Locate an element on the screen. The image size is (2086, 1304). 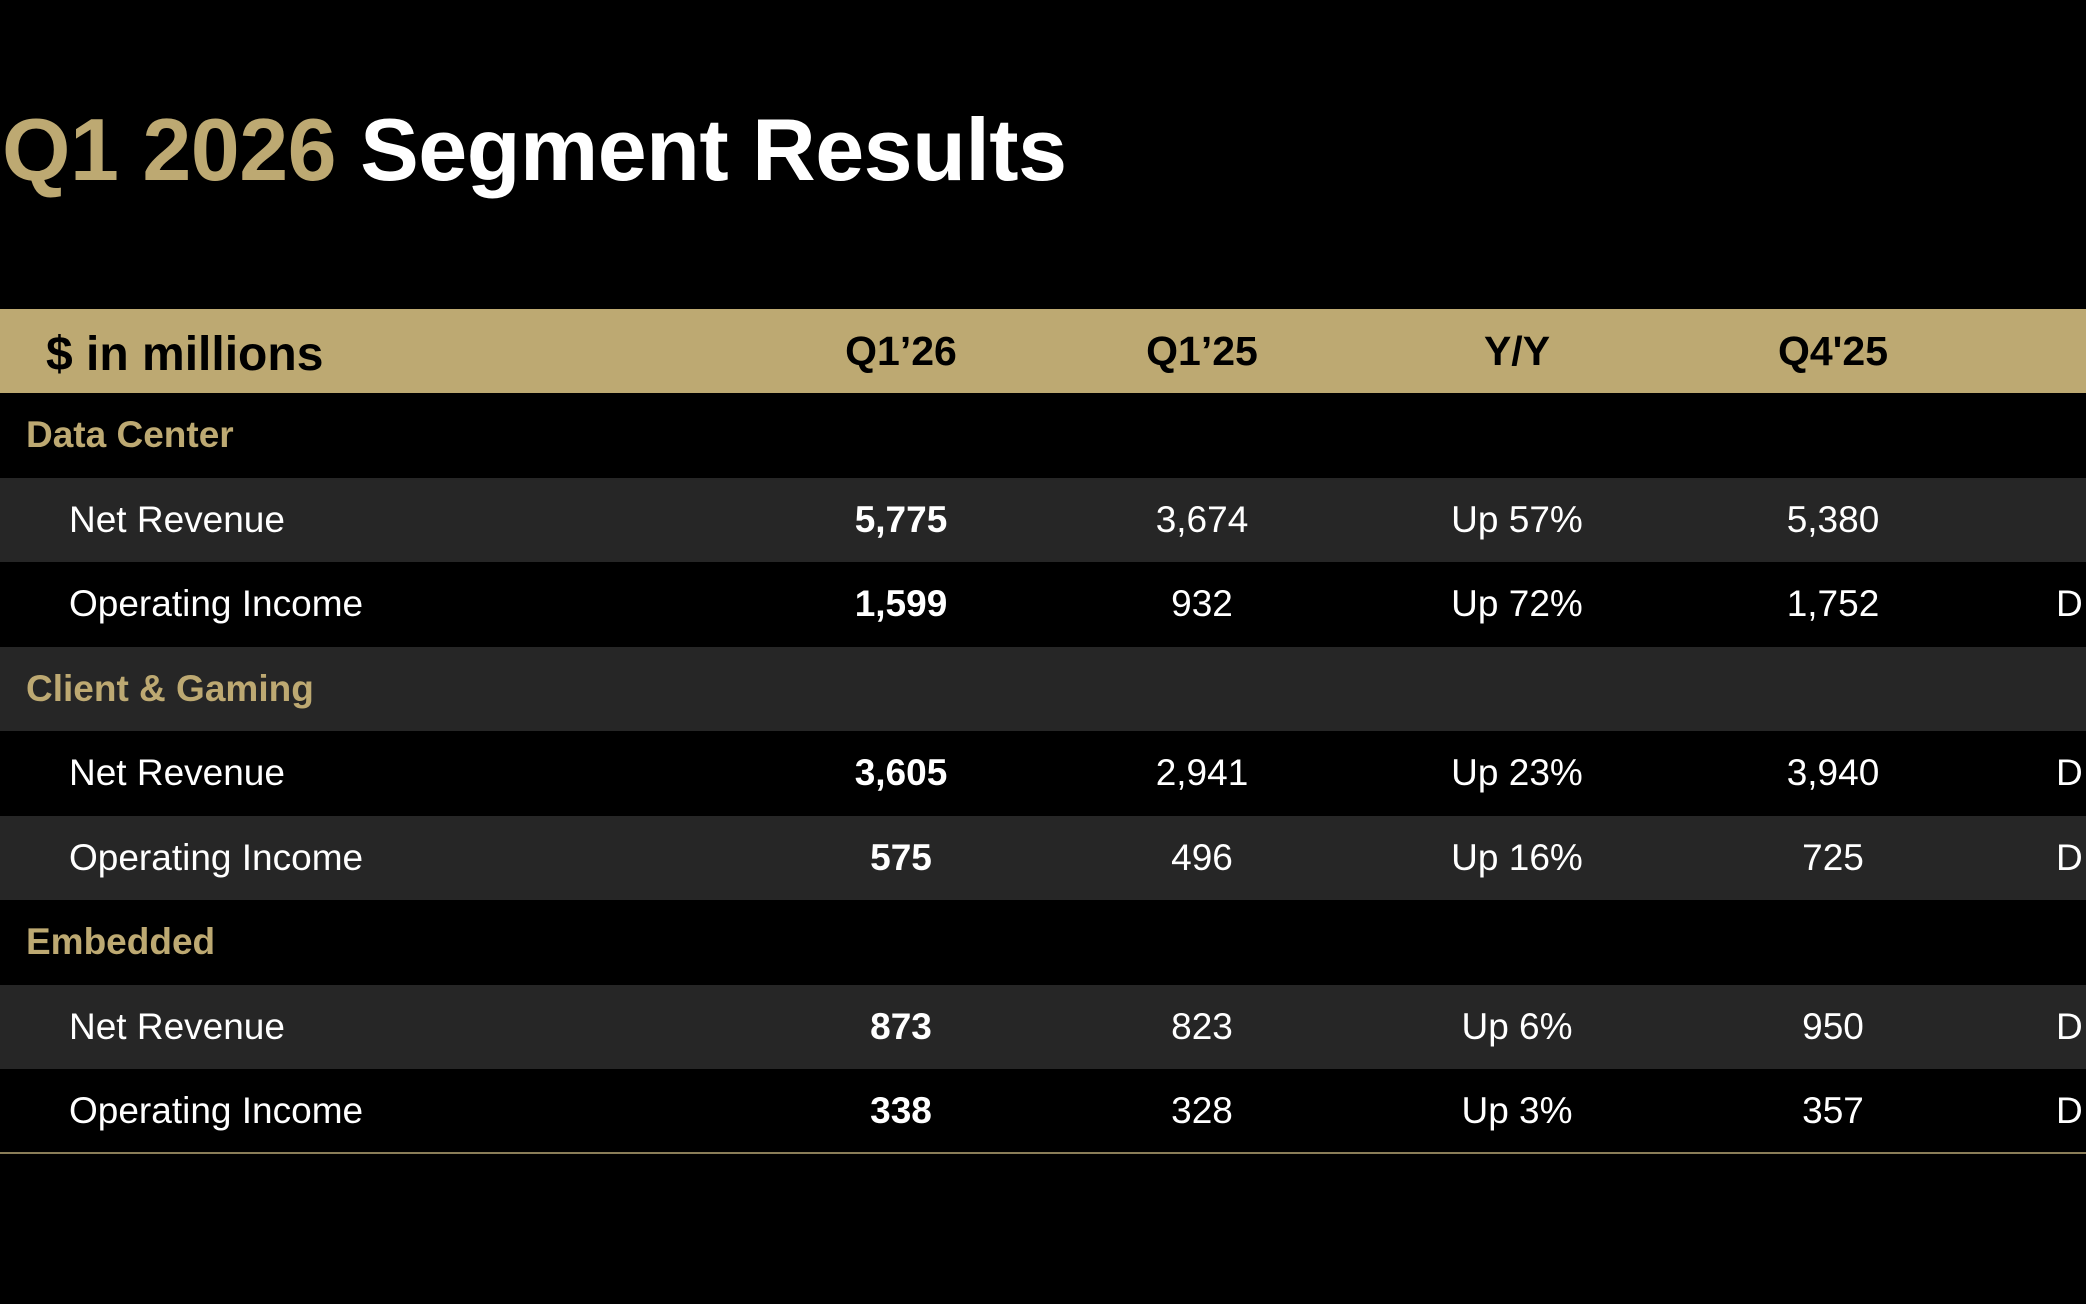
cell-yy: Up 57% is located at coordinates (1517, 519).